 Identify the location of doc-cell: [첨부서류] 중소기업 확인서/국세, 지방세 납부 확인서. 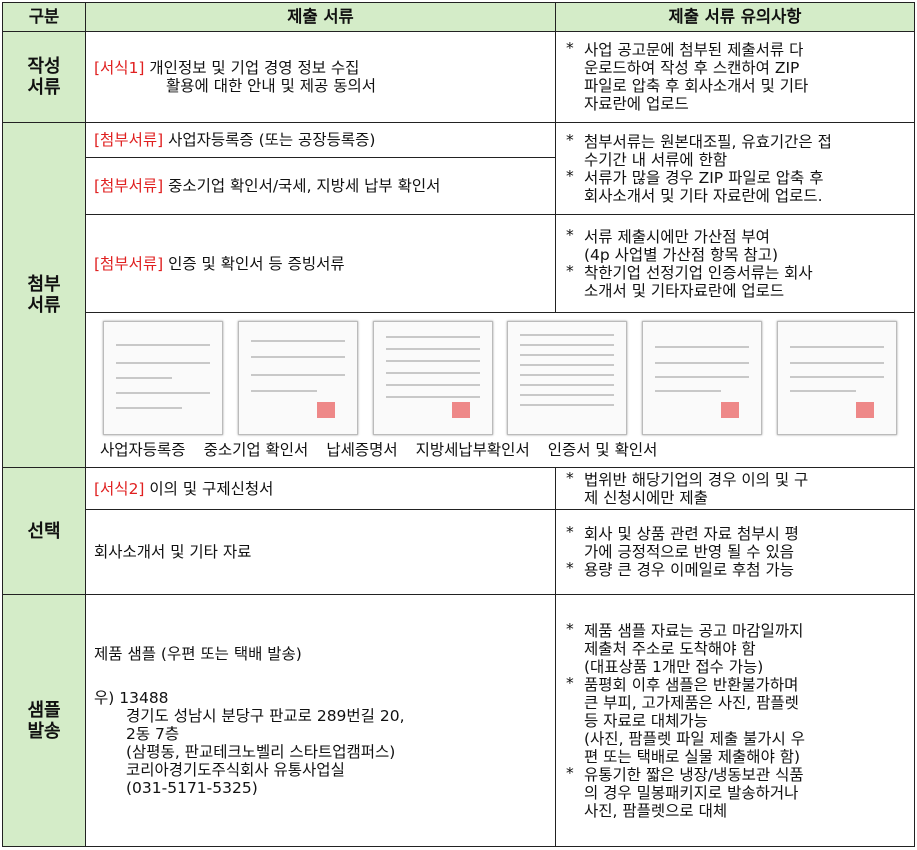
(320, 186).